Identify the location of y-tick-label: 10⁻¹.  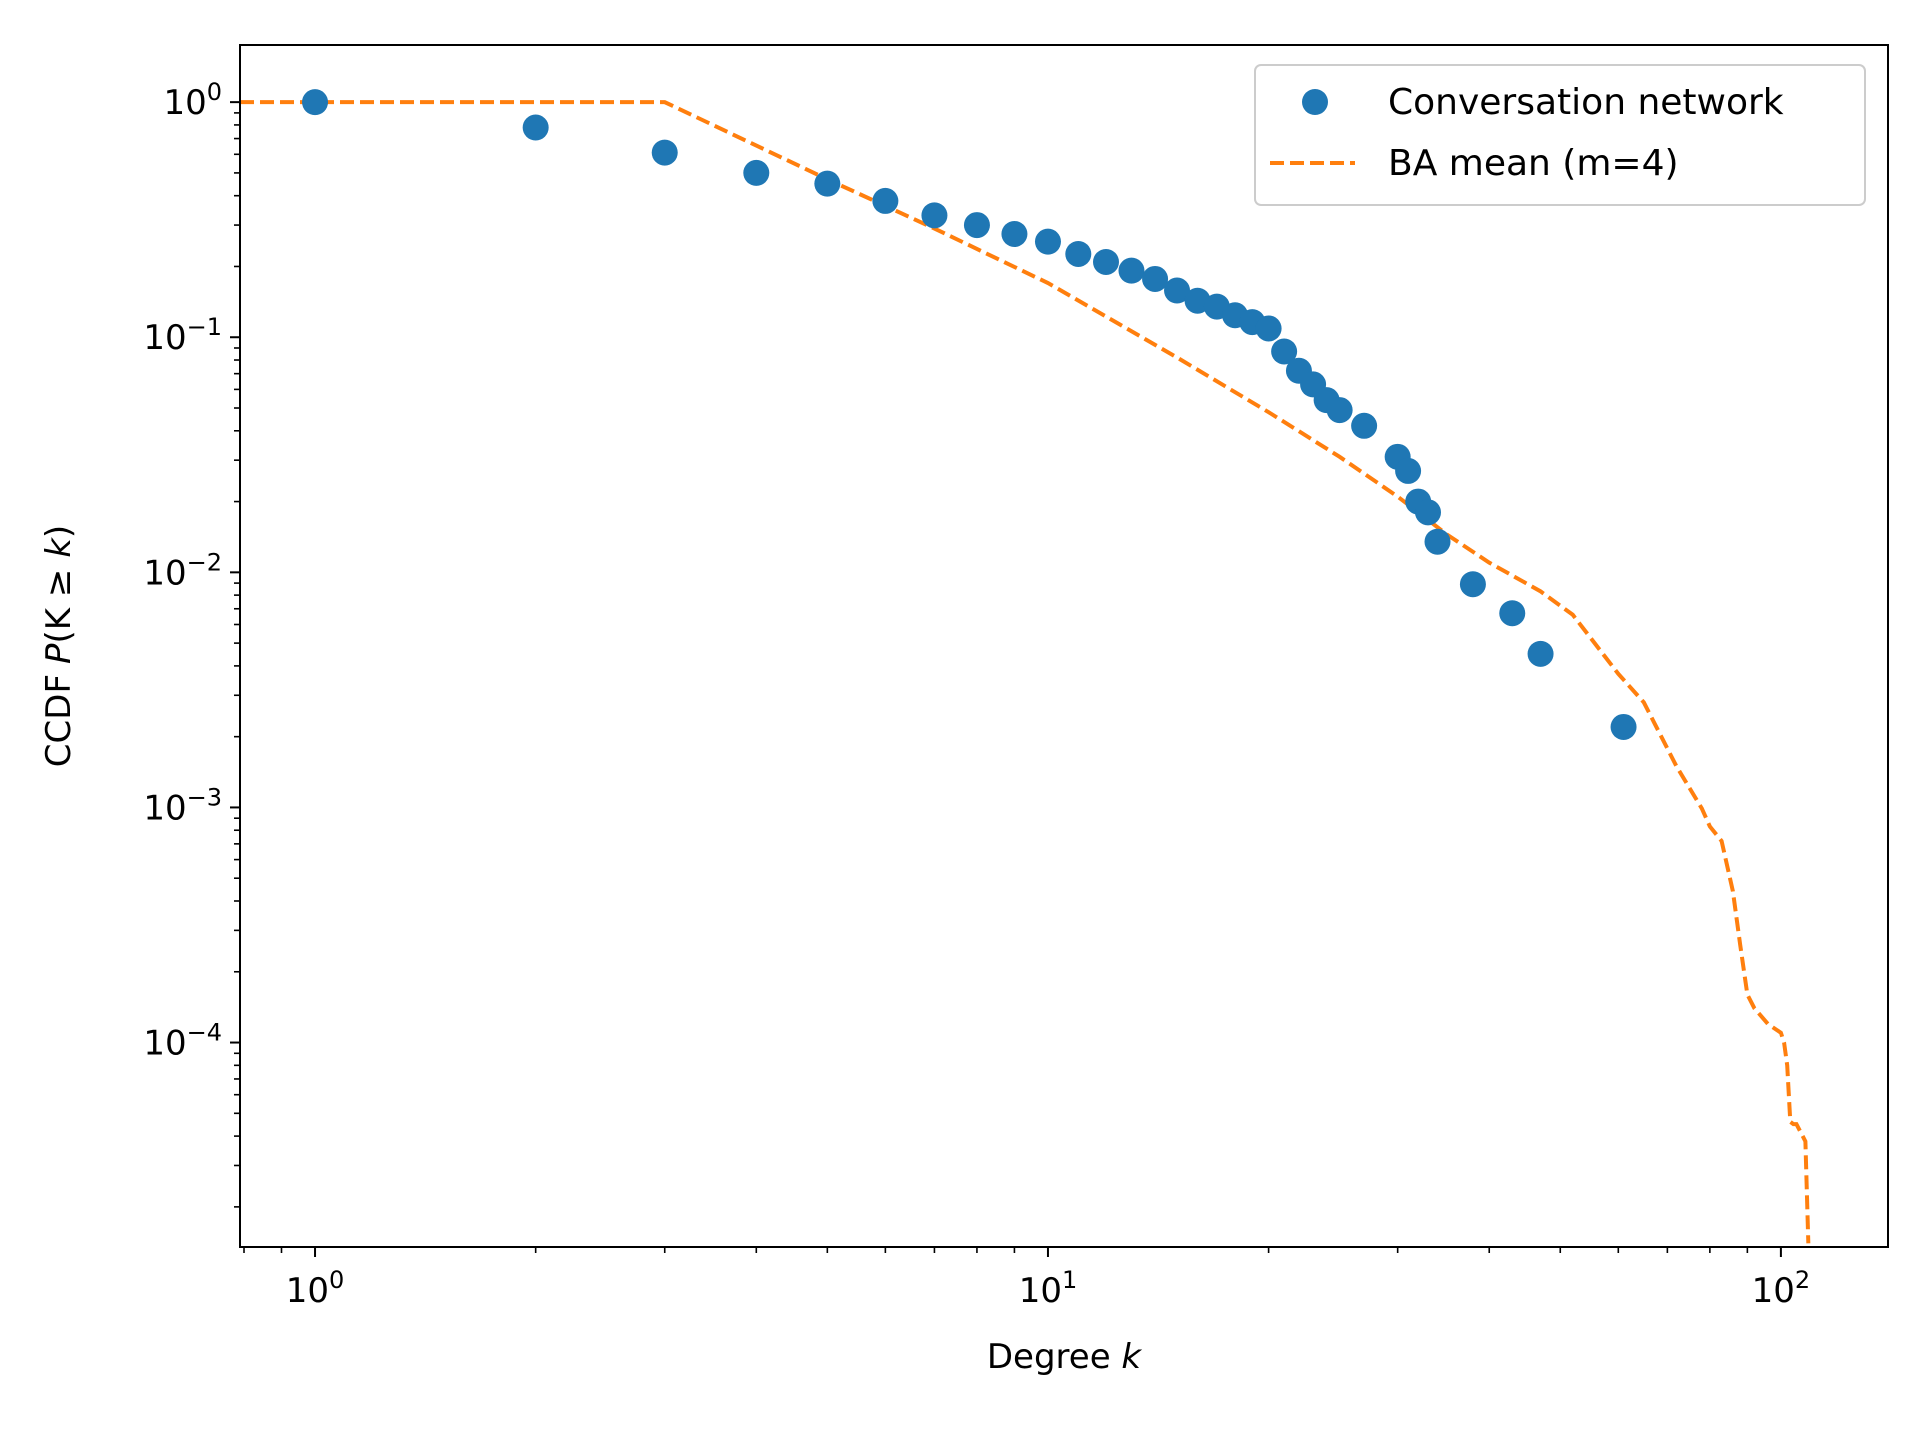
(182, 335).